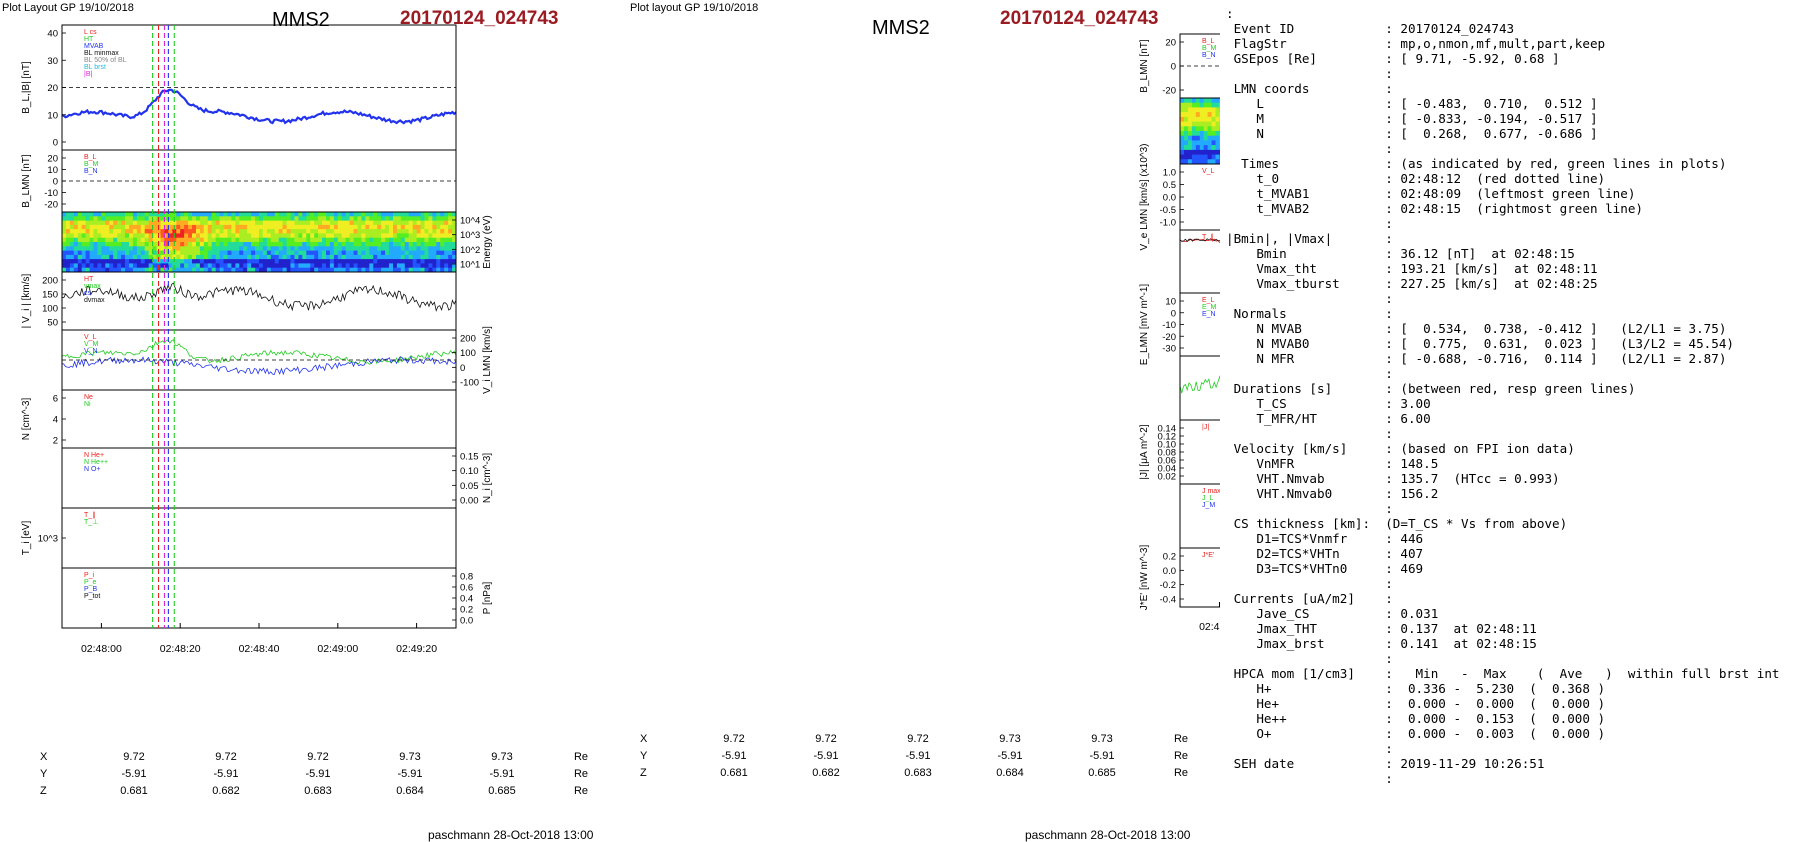  Describe the element at coordinates (1332, 493) in the screenshot. I see `info-line: VHT.Nmvab0 : 156.2` at that location.